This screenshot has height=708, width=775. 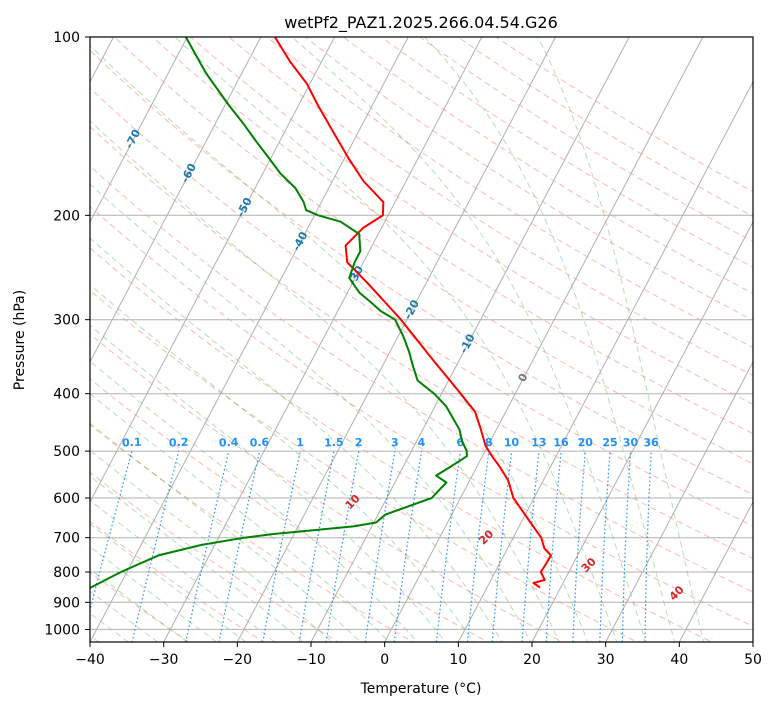 What do you see at coordinates (179, 443) in the screenshot?
I see `mixing-ratio-label: 0.2` at bounding box center [179, 443].